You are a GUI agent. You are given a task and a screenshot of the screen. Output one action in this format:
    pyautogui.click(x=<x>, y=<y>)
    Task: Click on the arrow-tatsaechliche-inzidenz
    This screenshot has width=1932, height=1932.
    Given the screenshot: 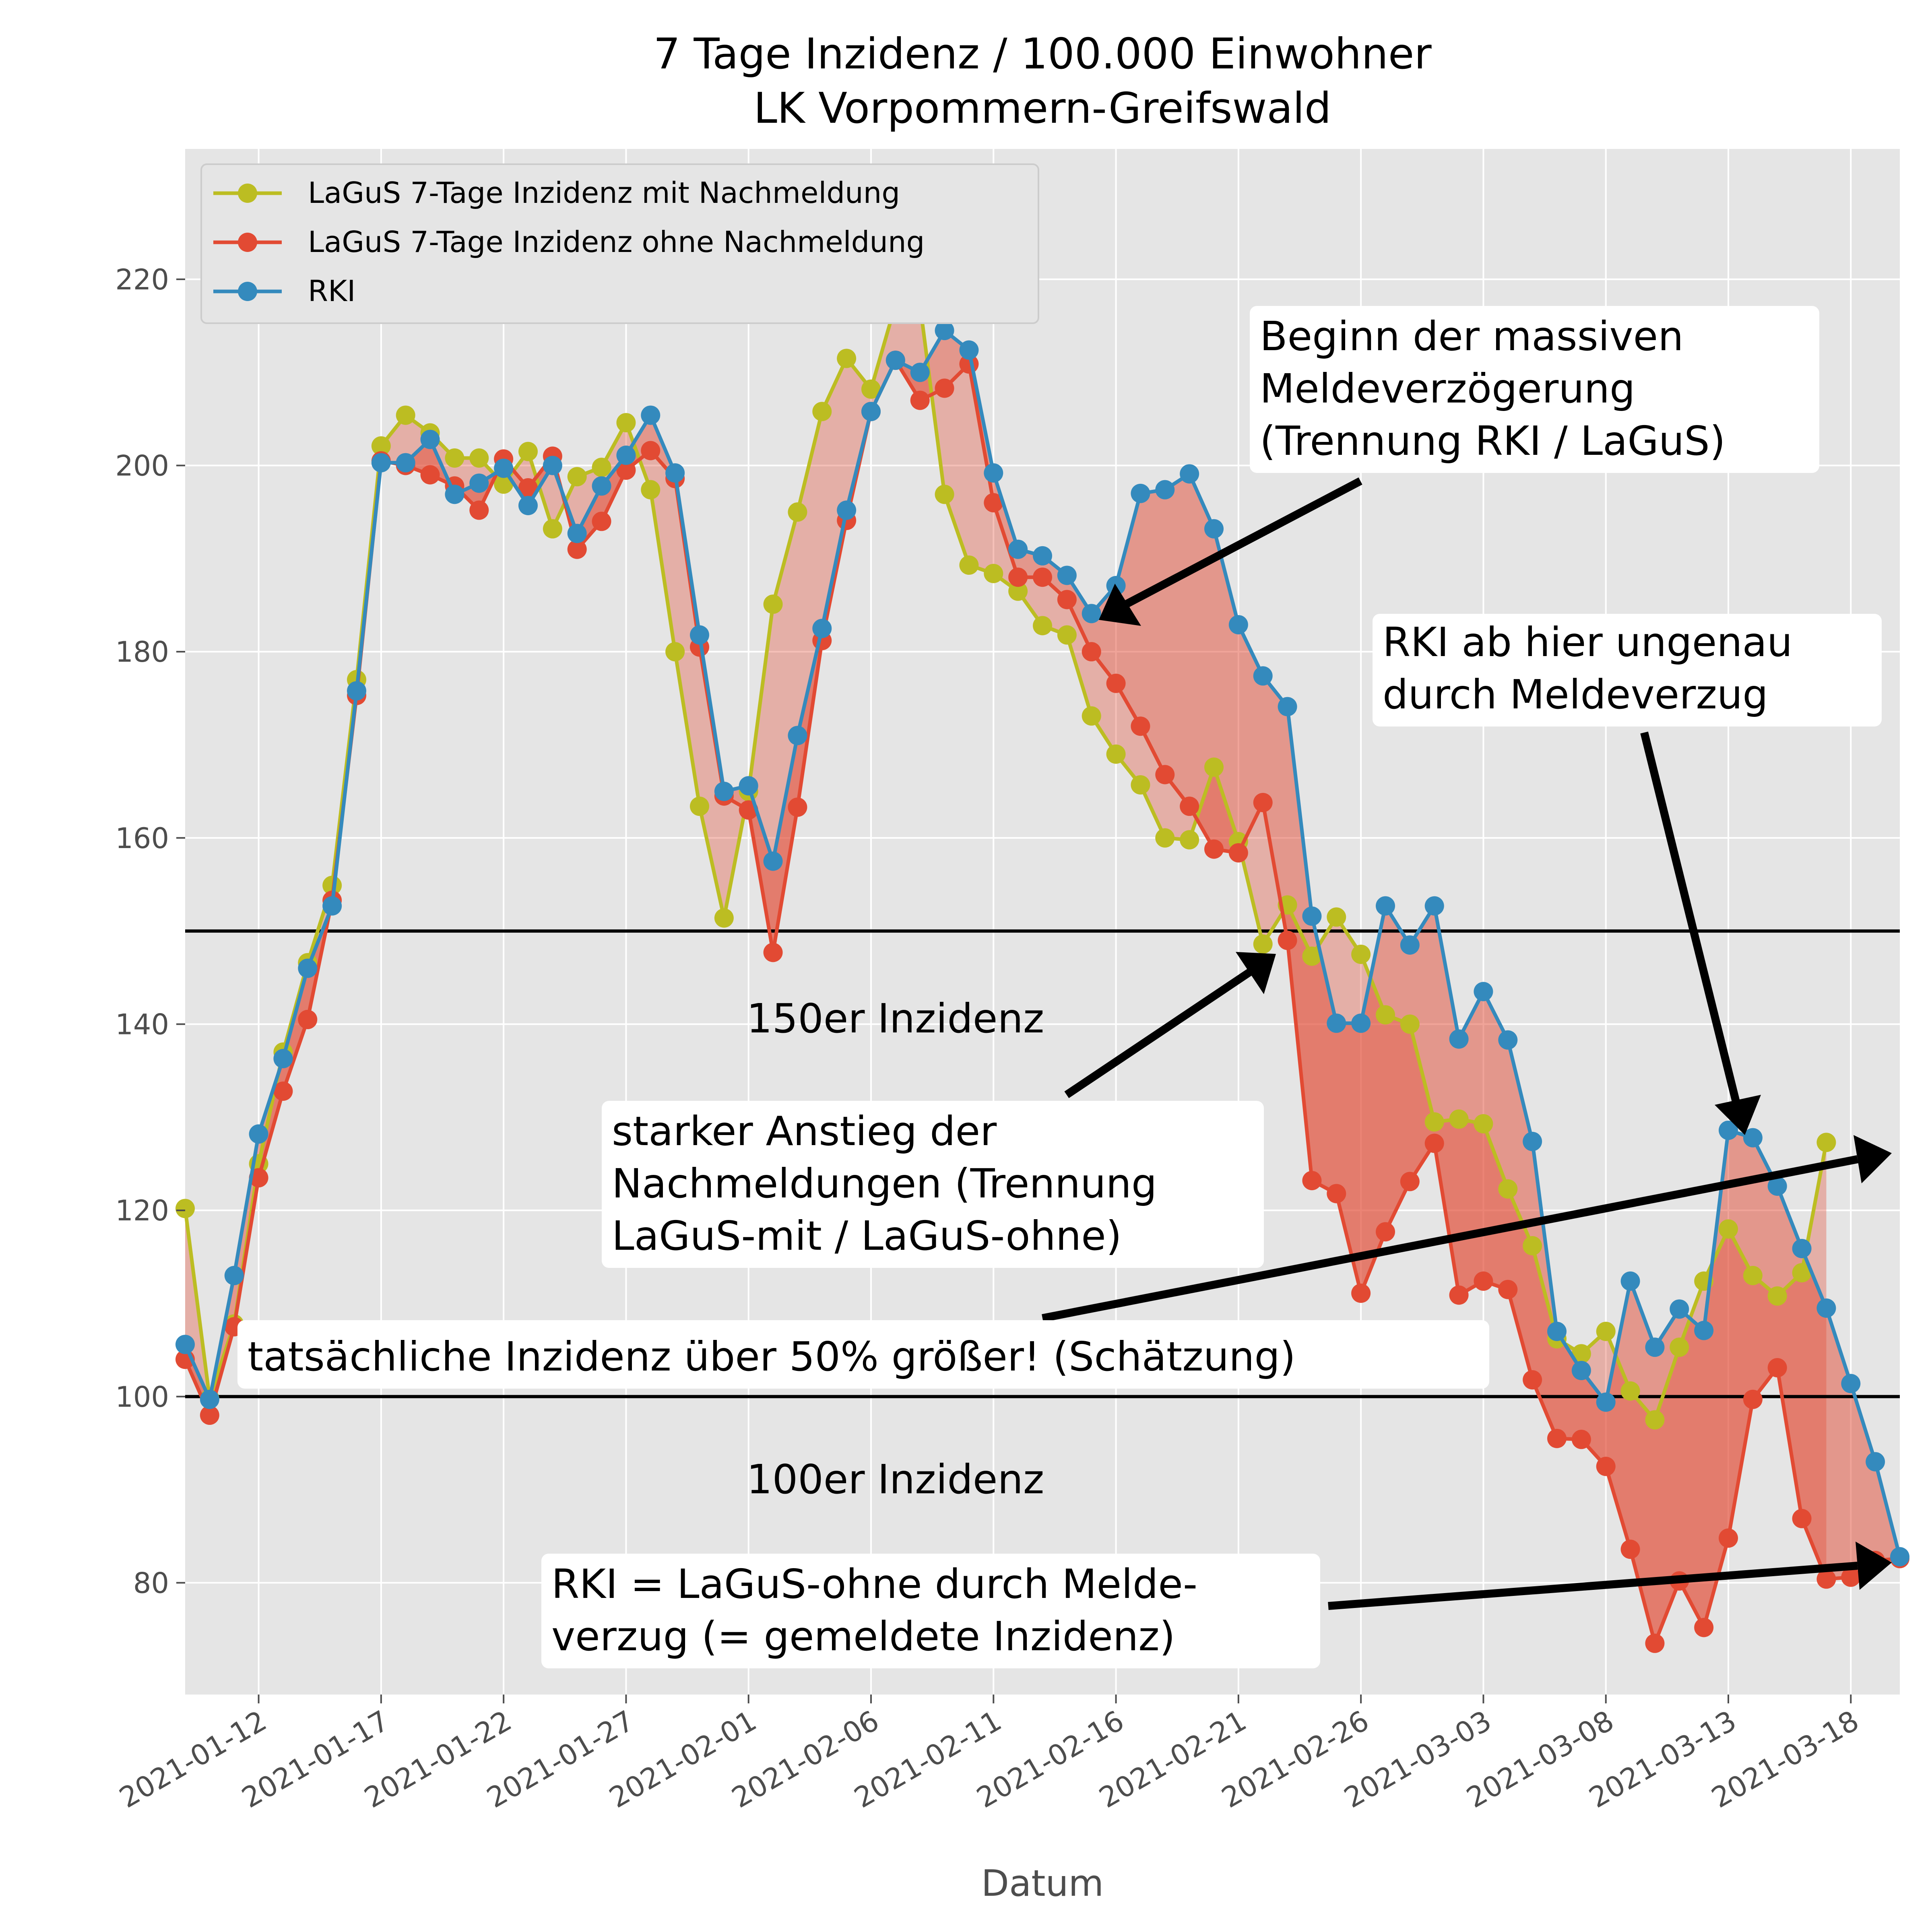 What is the action you would take?
    pyautogui.click(x=1467, y=1228)
    